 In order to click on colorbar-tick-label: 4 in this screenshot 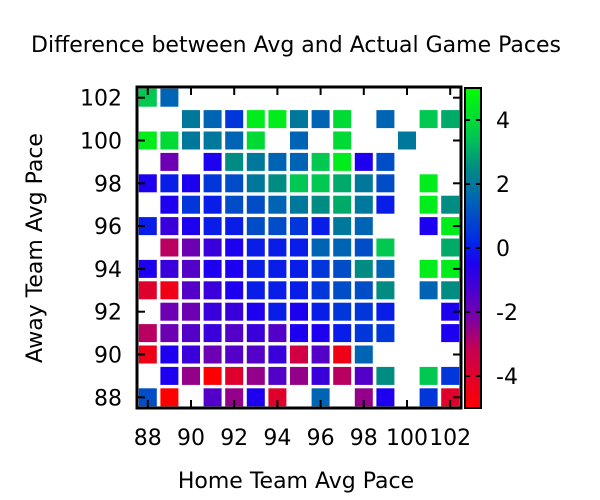, I will do `click(503, 121)`.